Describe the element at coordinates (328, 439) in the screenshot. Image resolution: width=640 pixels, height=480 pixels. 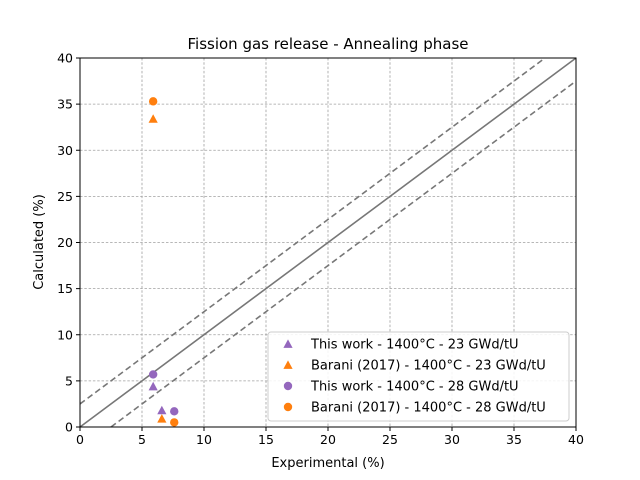
I see `x-tick-label: 20` at that location.